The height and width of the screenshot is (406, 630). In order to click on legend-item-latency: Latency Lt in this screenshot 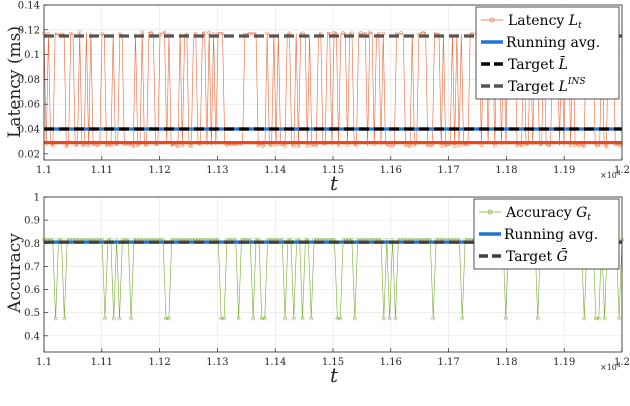, I will do `click(531, 22)`.